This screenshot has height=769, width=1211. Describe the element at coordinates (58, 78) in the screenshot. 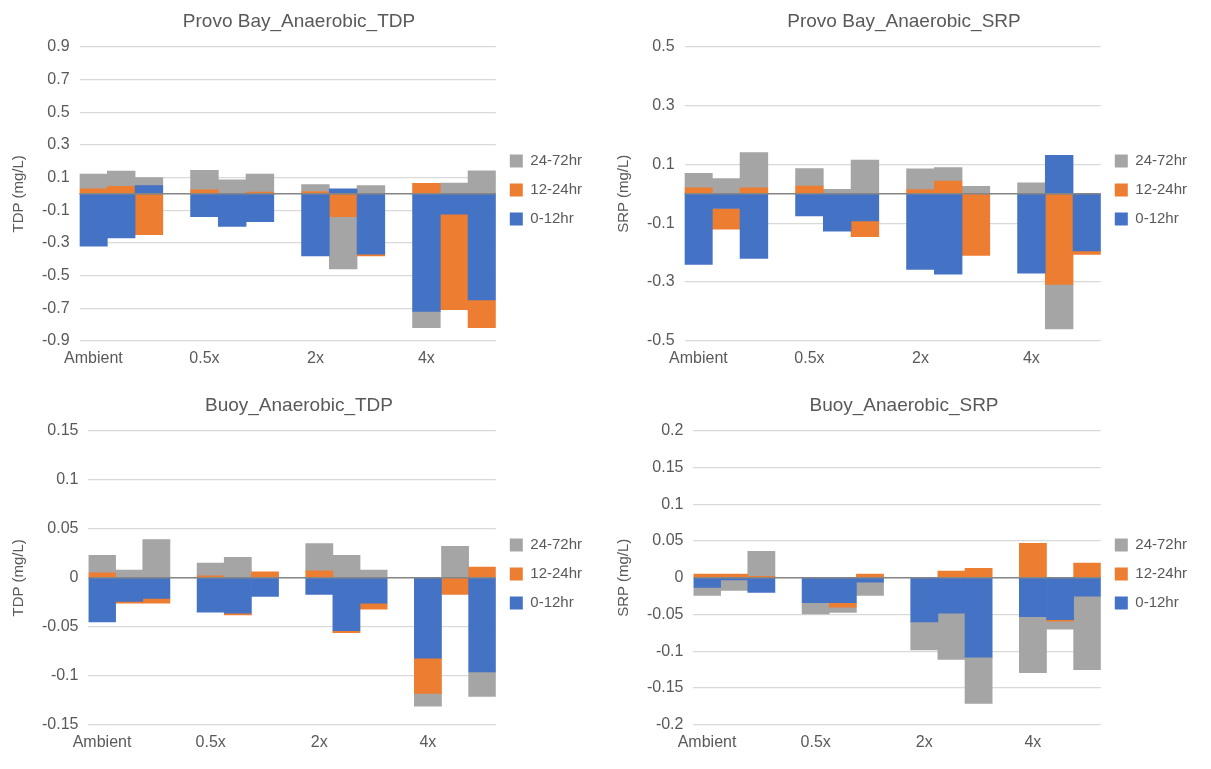

I see `y-tick-label: 0.7` at that location.